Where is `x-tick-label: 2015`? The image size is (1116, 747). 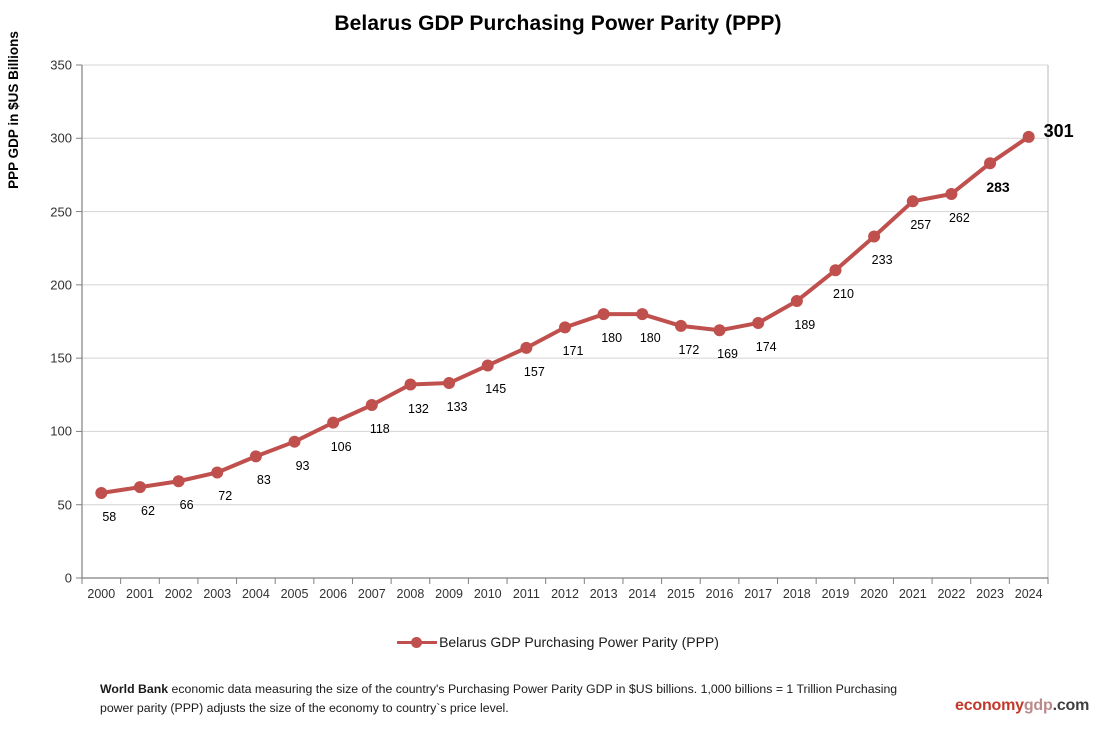 x-tick-label: 2015 is located at coordinates (681, 594).